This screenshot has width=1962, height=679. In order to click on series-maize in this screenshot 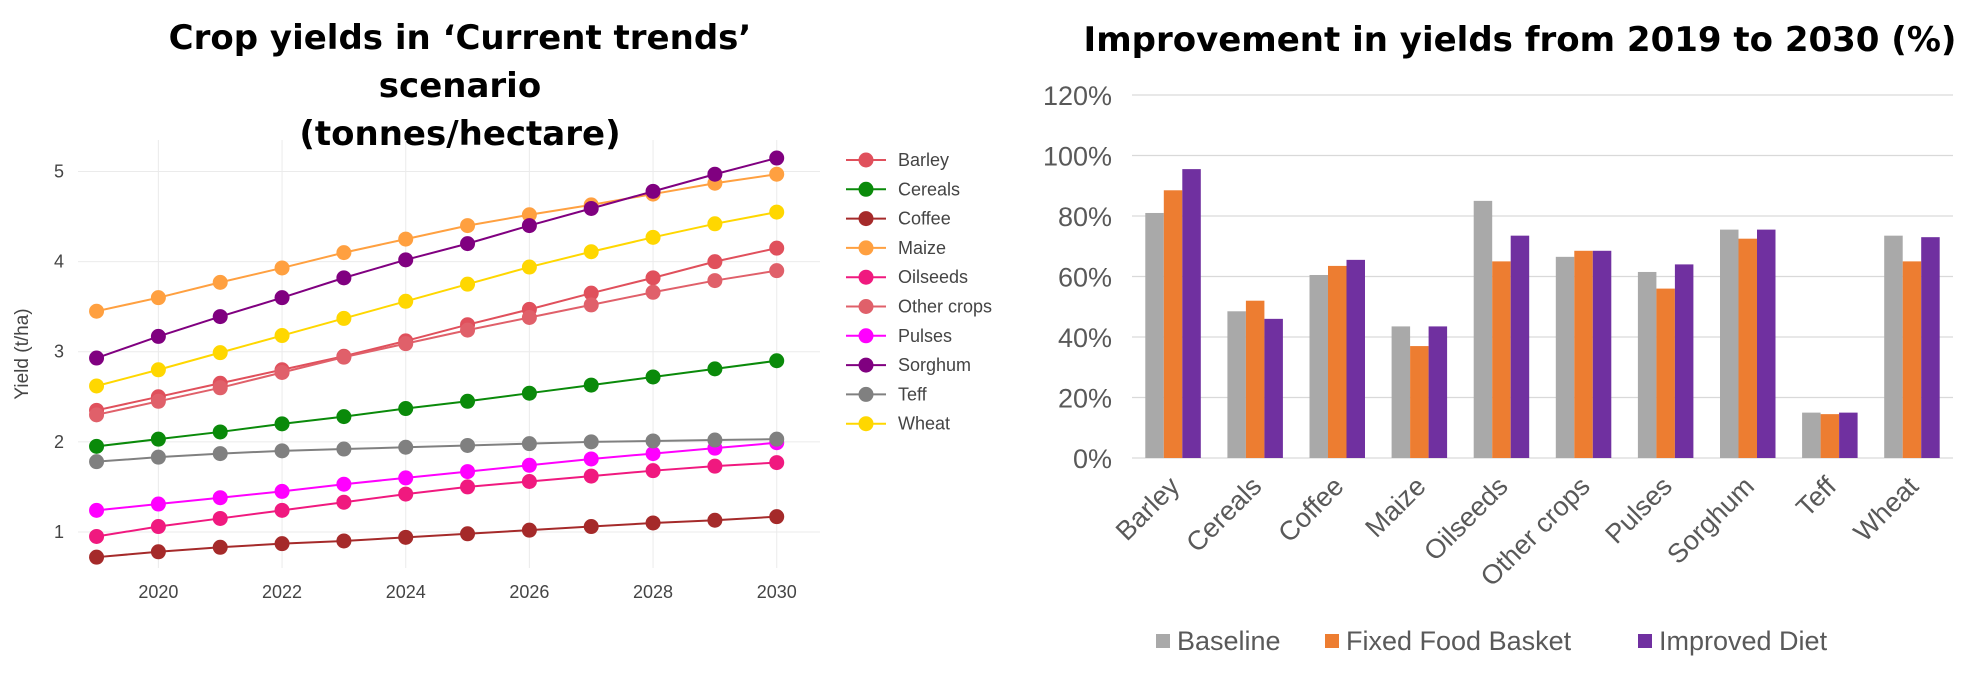, I will do `click(437, 242)`.